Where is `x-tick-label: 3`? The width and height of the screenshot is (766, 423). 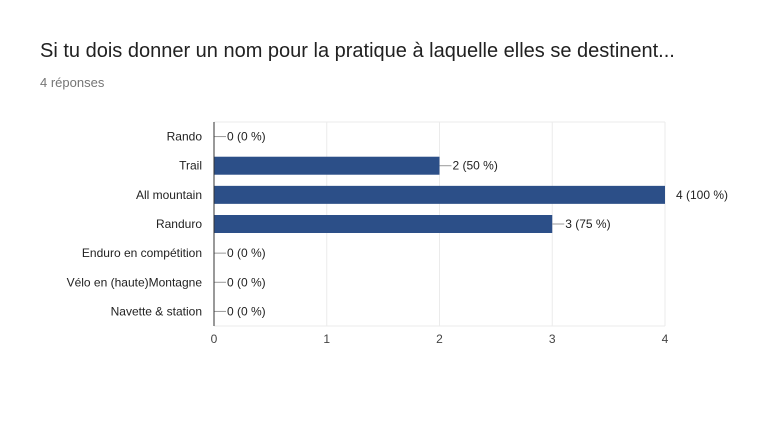 x-tick-label: 3 is located at coordinates (552, 339).